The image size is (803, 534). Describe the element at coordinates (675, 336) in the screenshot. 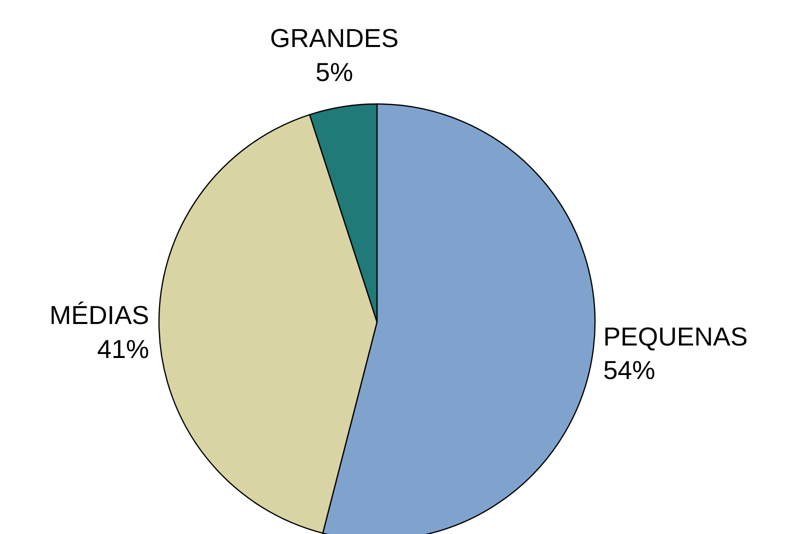

I see `slice-label: PEQUENAS` at that location.